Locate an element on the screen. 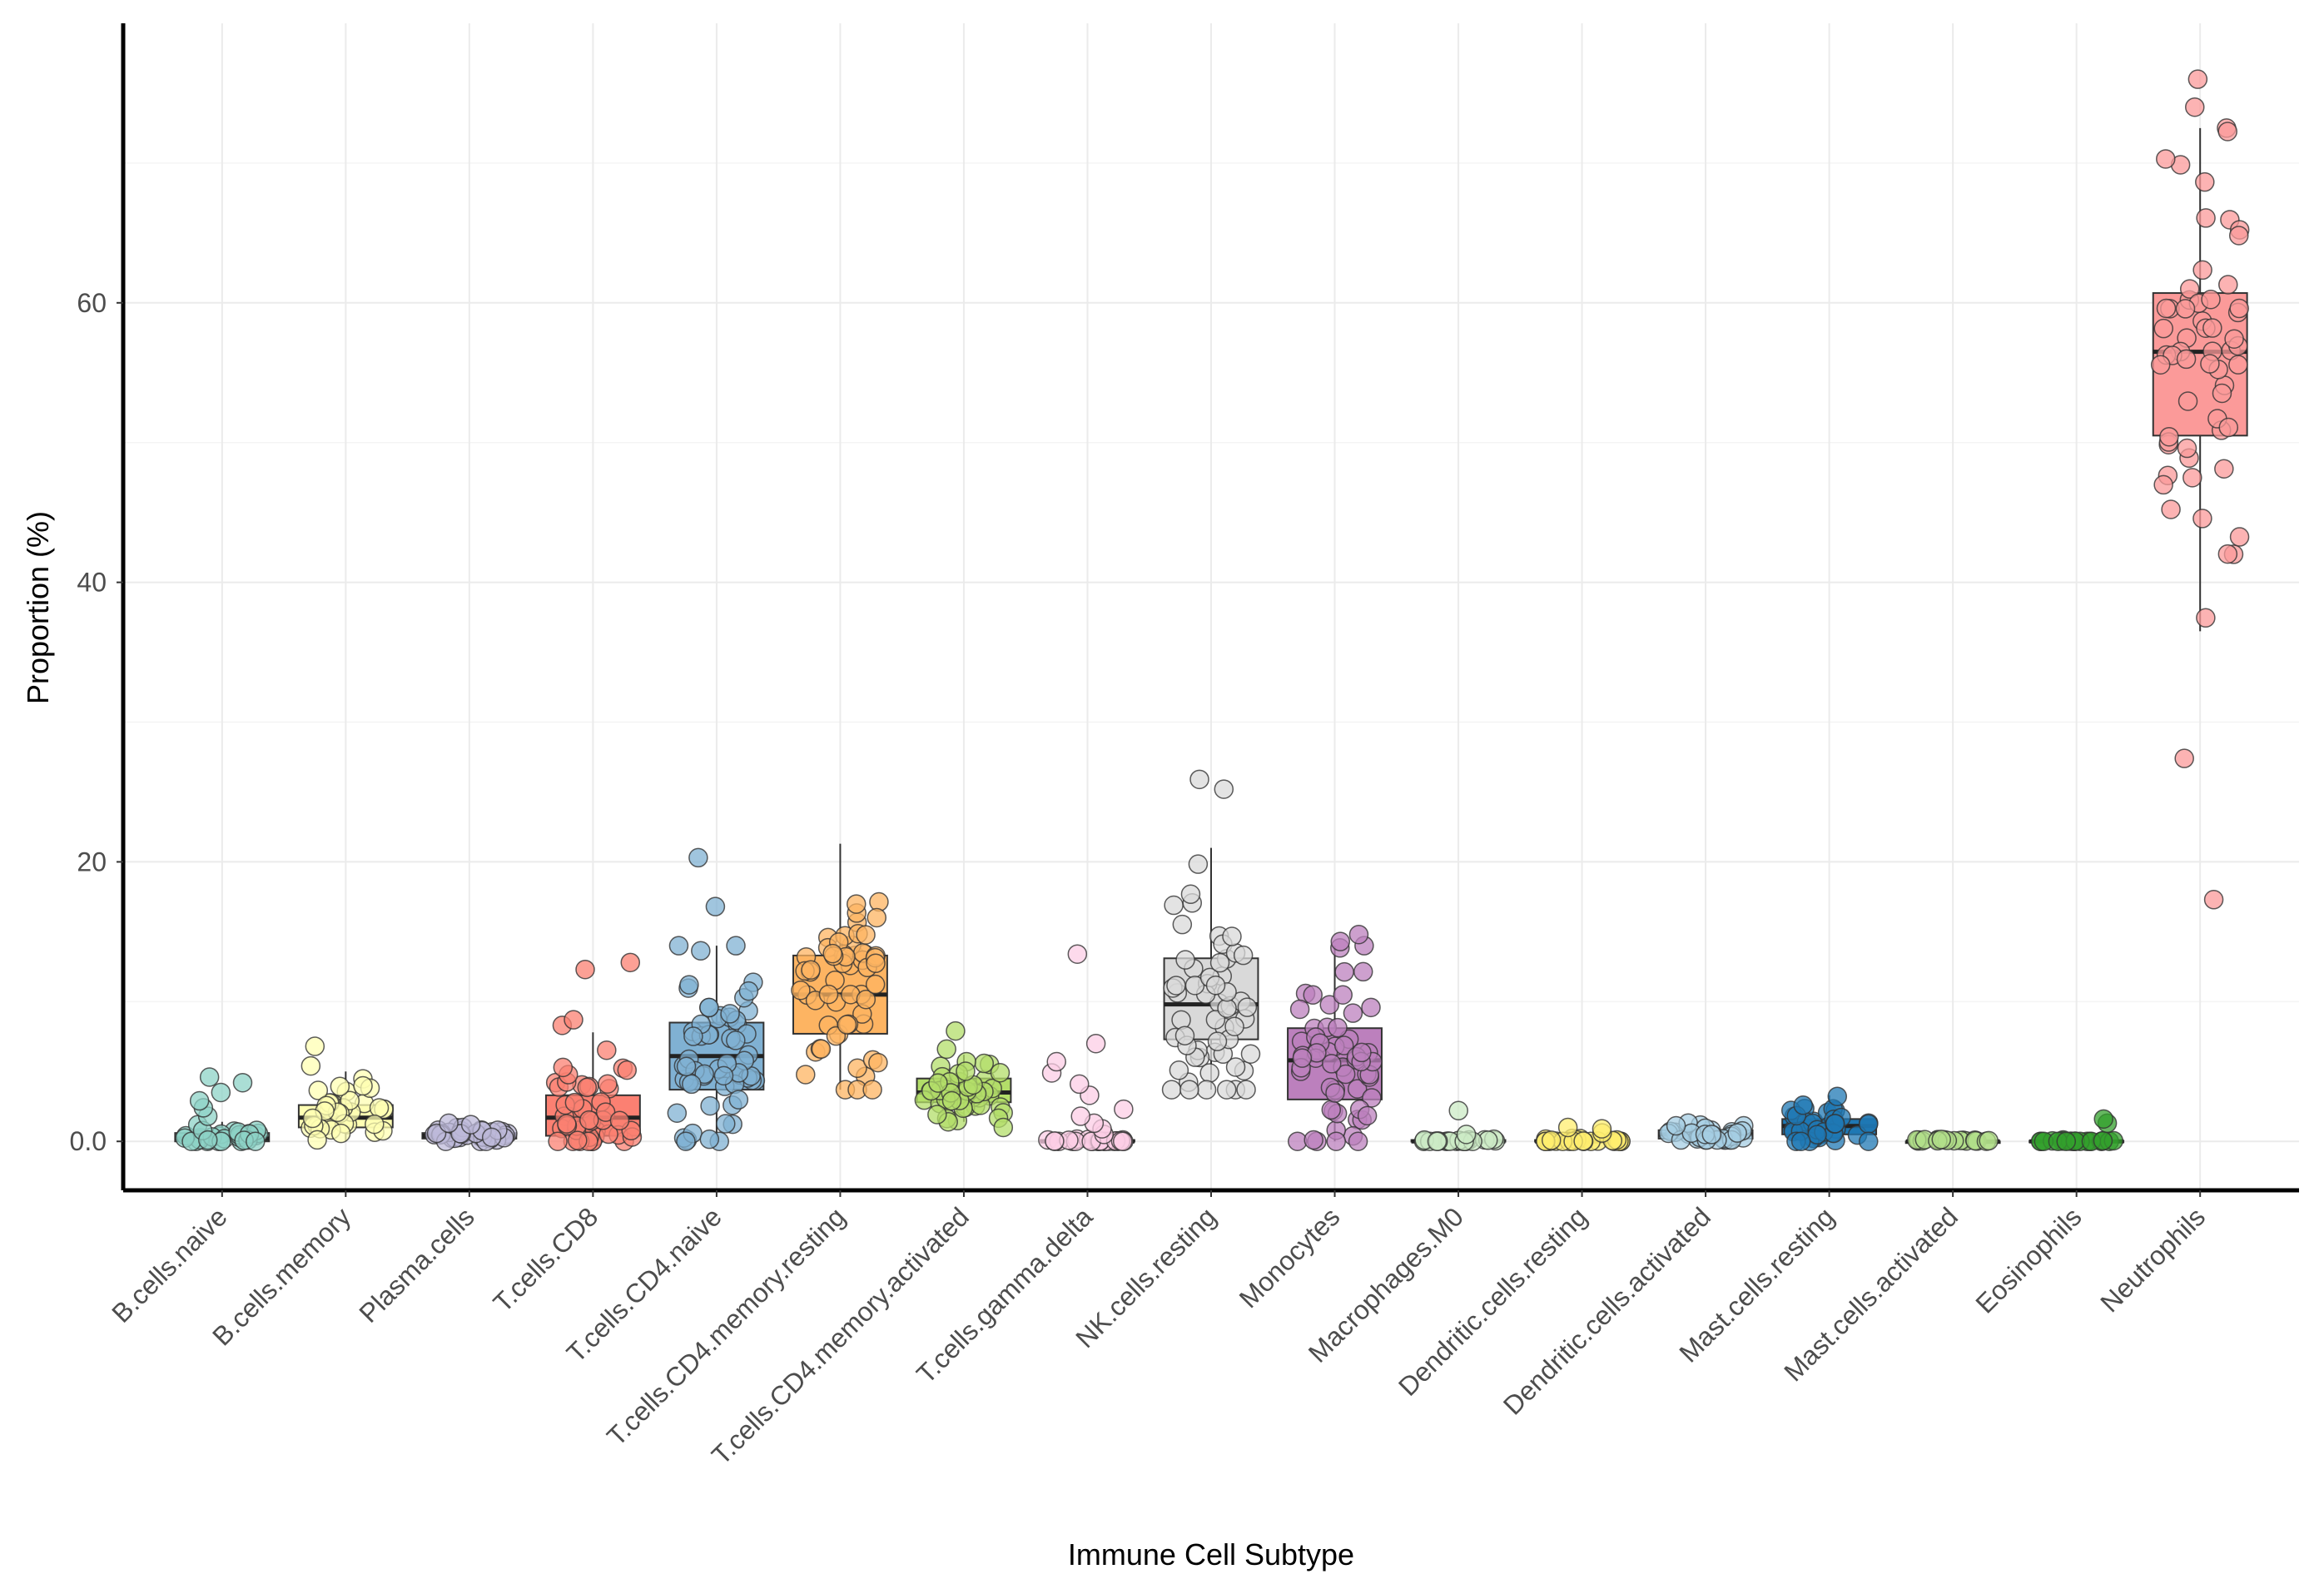 Image resolution: width=2324 pixels, height=1594 pixels. x-axis-title: Immune Cell Subtype is located at coordinates (1211, 1554).